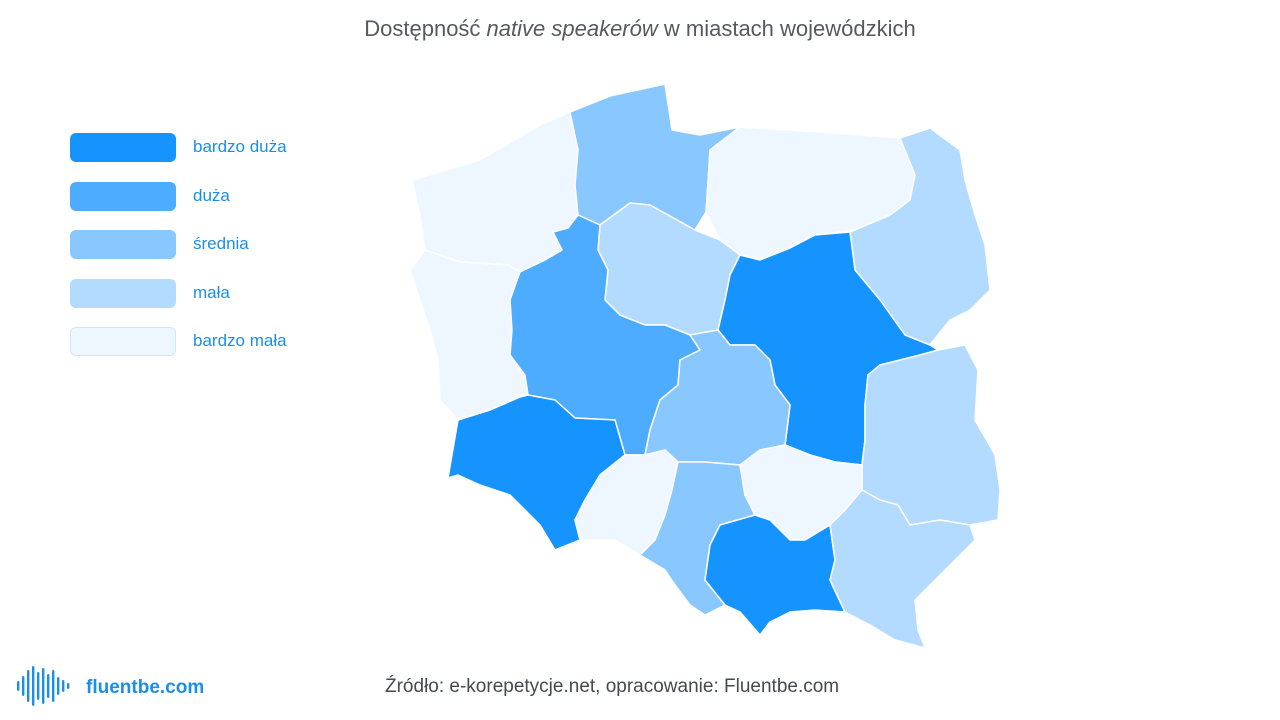  I want to click on region-malopolskie, so click(775, 575).